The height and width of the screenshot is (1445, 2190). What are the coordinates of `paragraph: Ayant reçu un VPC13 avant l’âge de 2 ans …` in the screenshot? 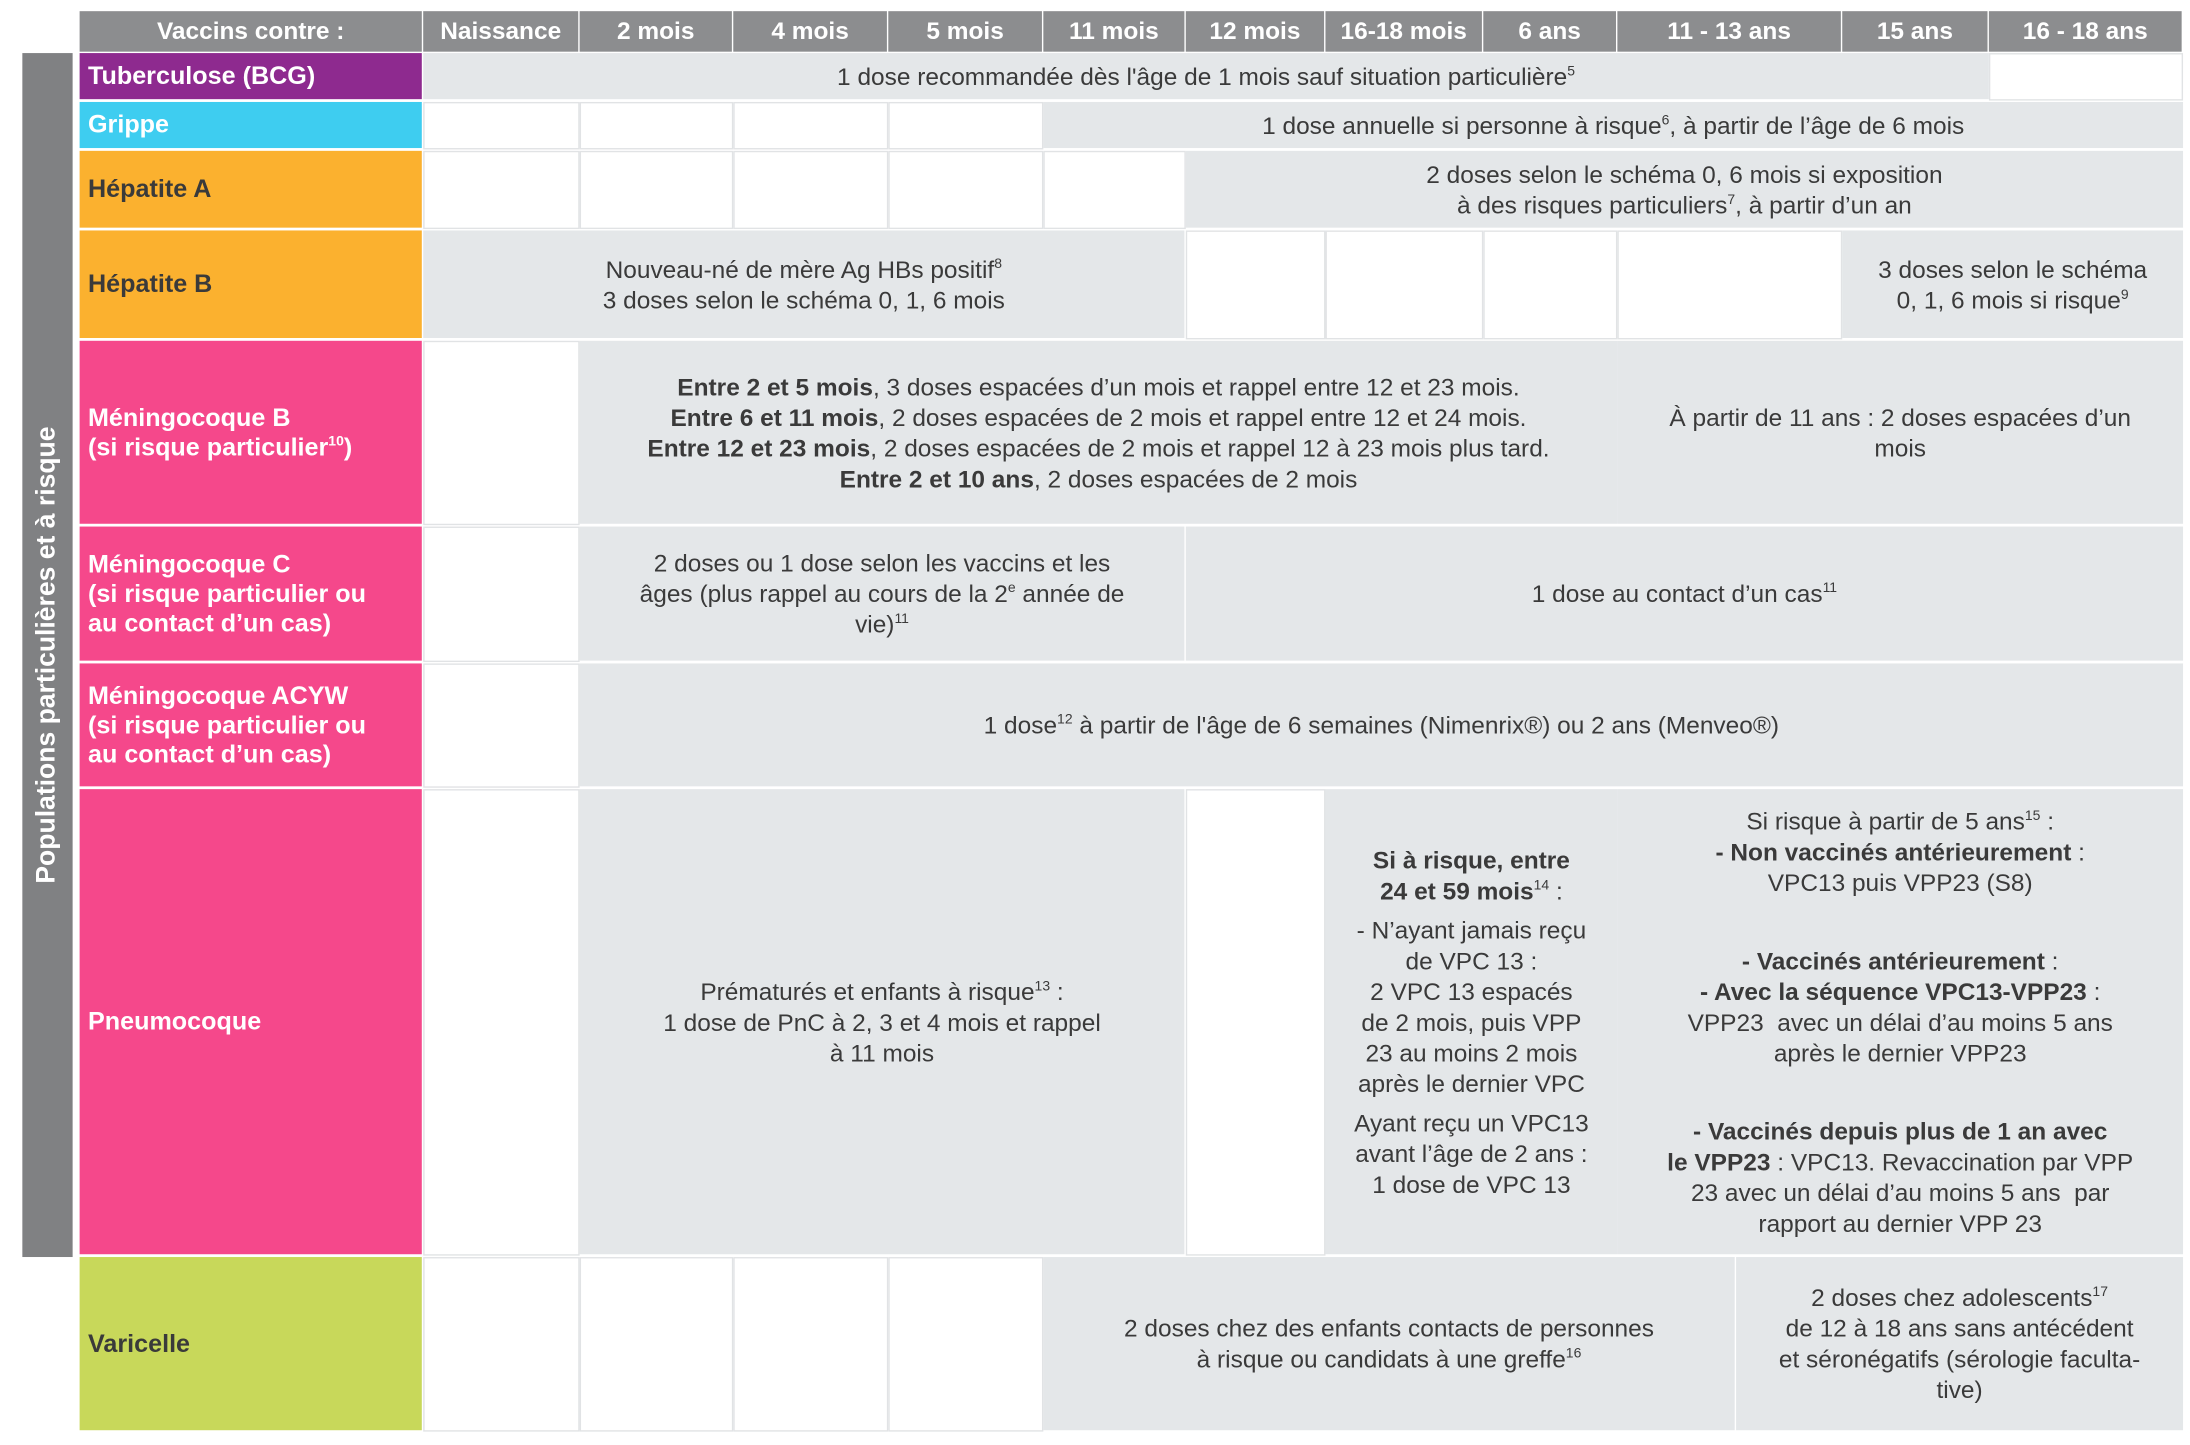 It's located at (1471, 1153).